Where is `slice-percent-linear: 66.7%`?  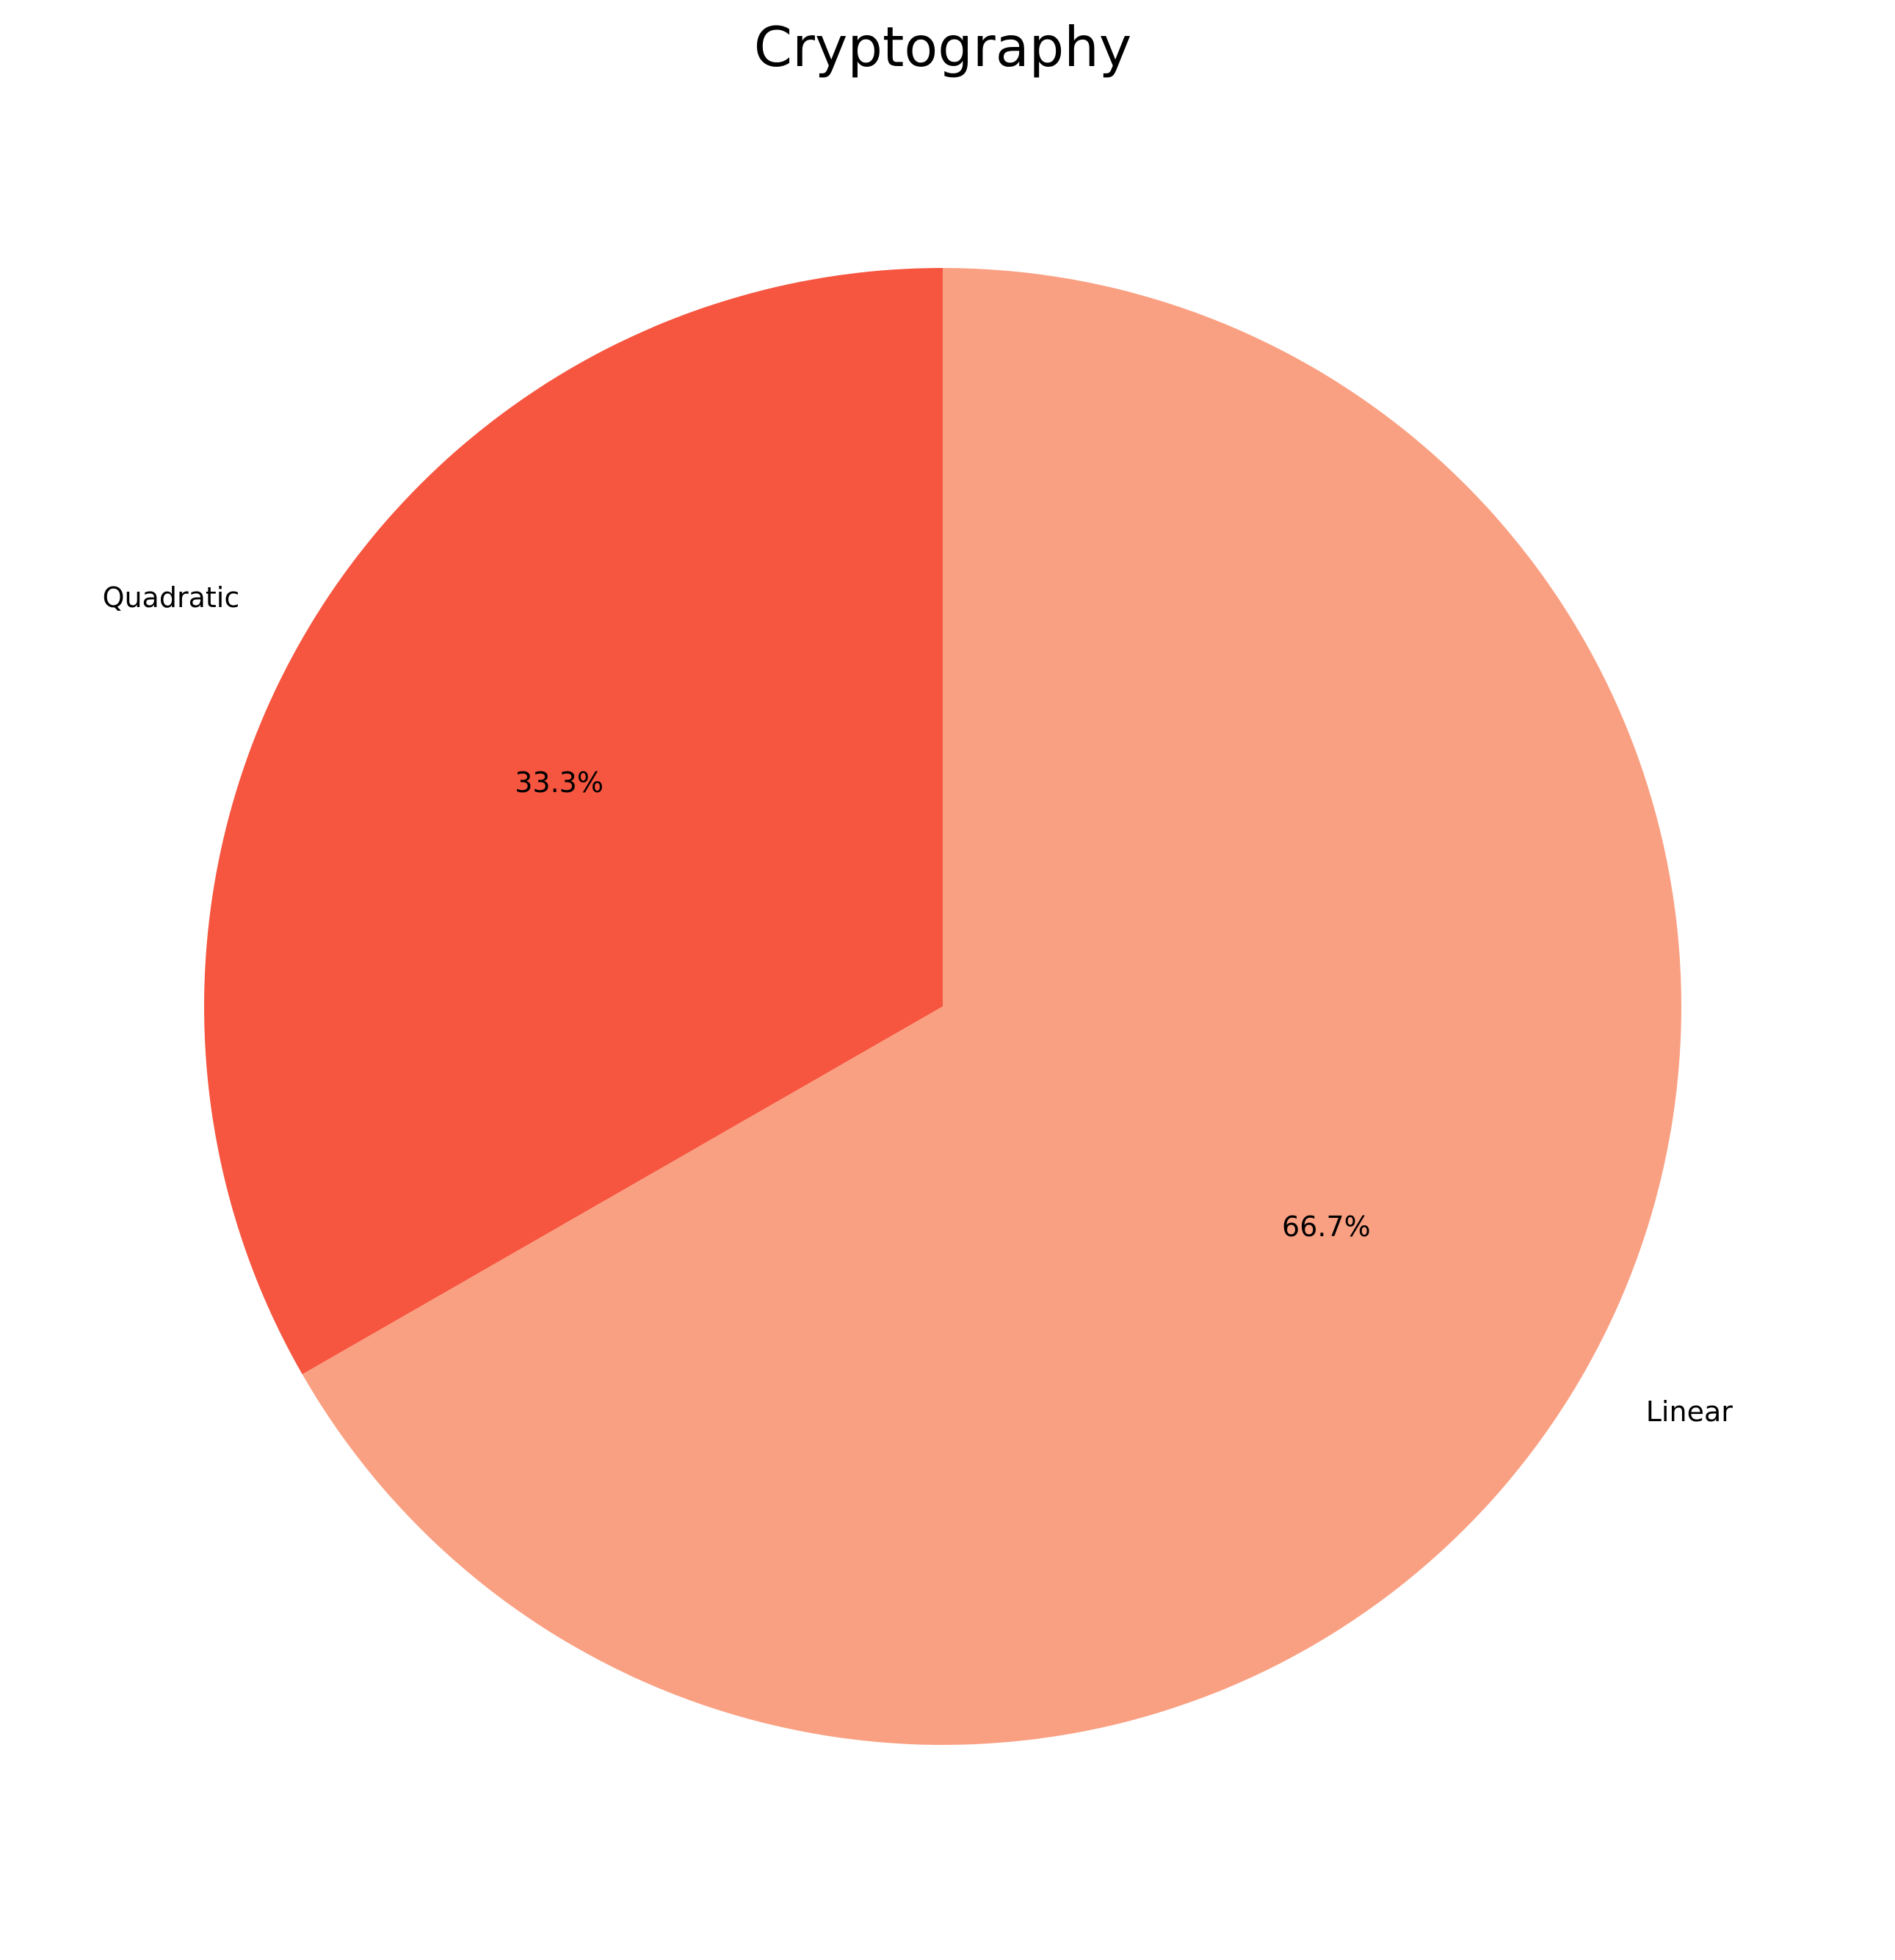
slice-percent-linear: 66.7% is located at coordinates (1327, 1227).